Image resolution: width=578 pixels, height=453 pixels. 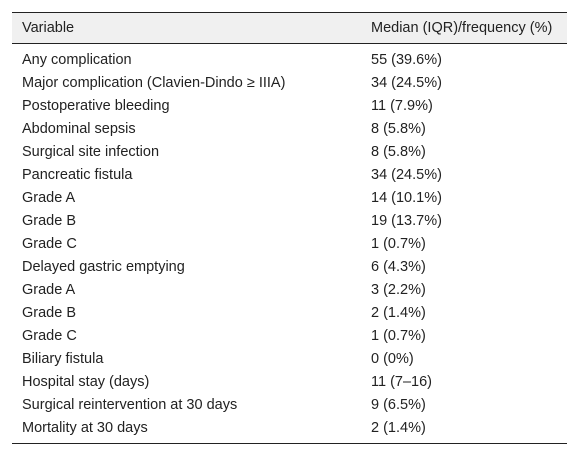 What do you see at coordinates (392, 358) in the screenshot?
I see `cell: 0 (0%)` at bounding box center [392, 358].